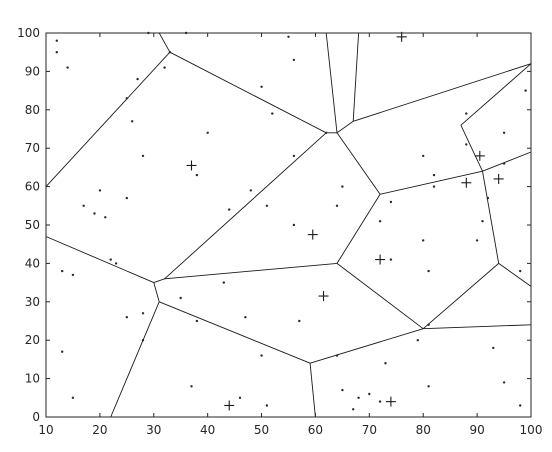 This screenshot has width=552, height=452. Describe the element at coordinates (32, 148) in the screenshot. I see `y-tick-label: 70` at that location.